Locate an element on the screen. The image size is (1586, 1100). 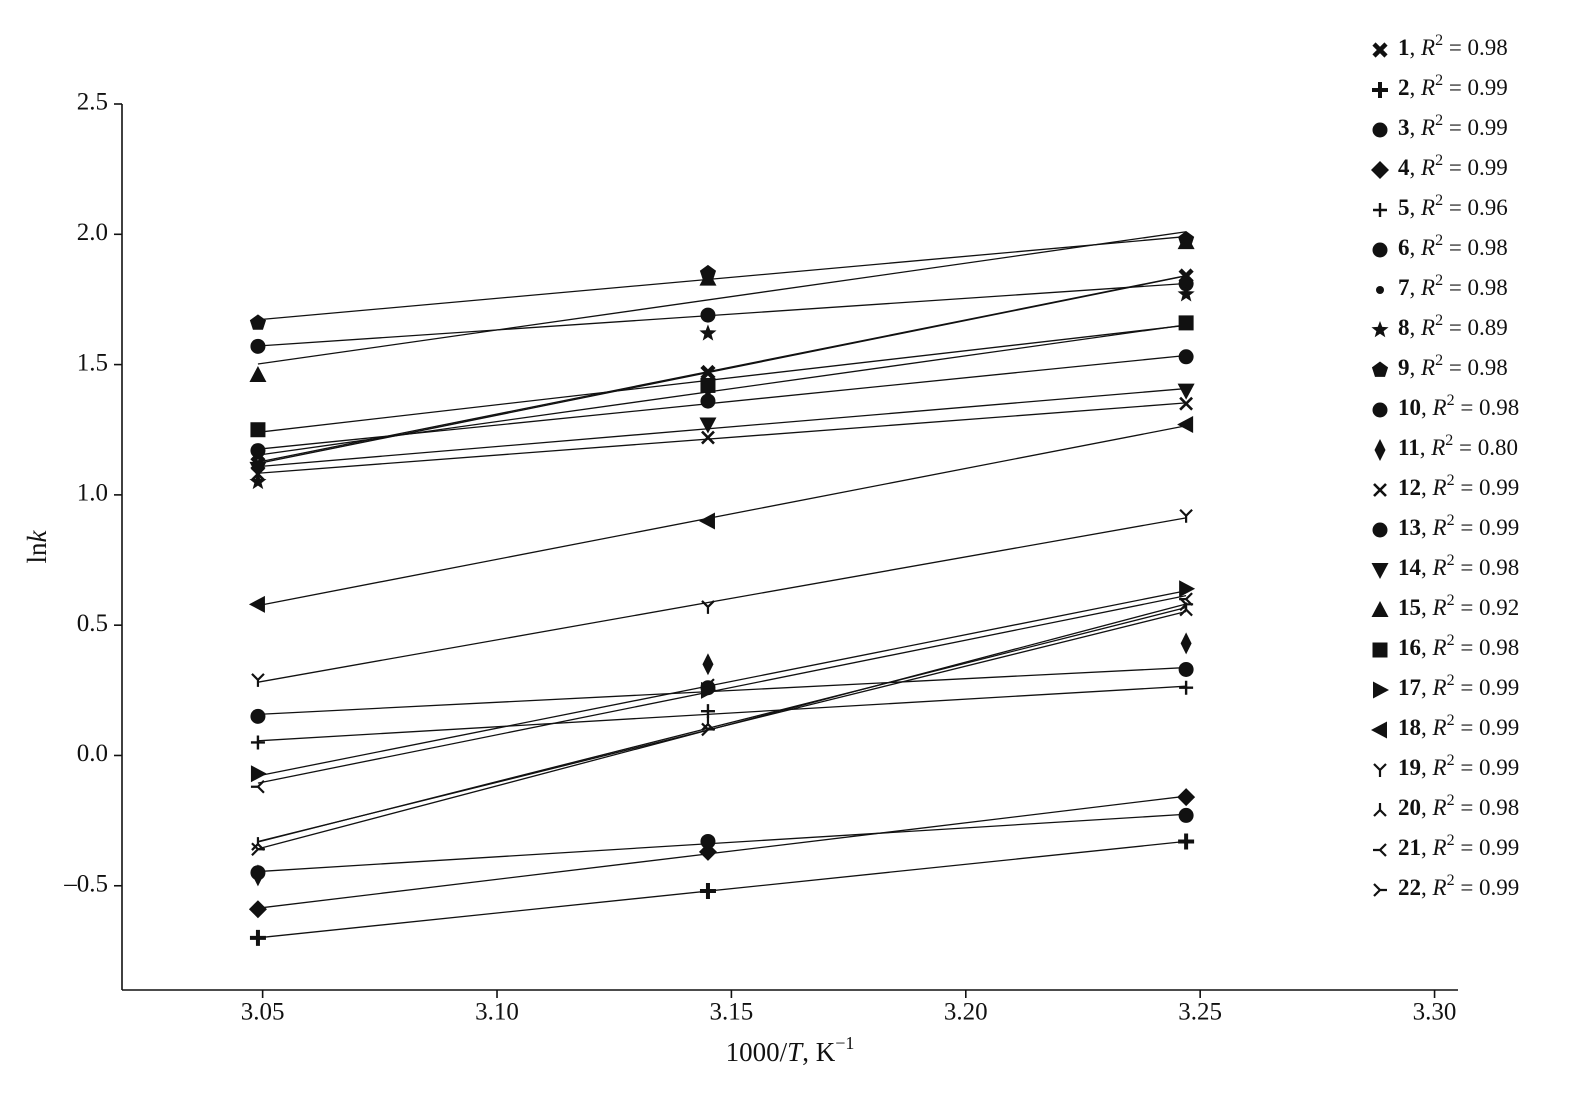
legend-entry: 6, R2 = 0.98 is located at coordinates (1453, 246).